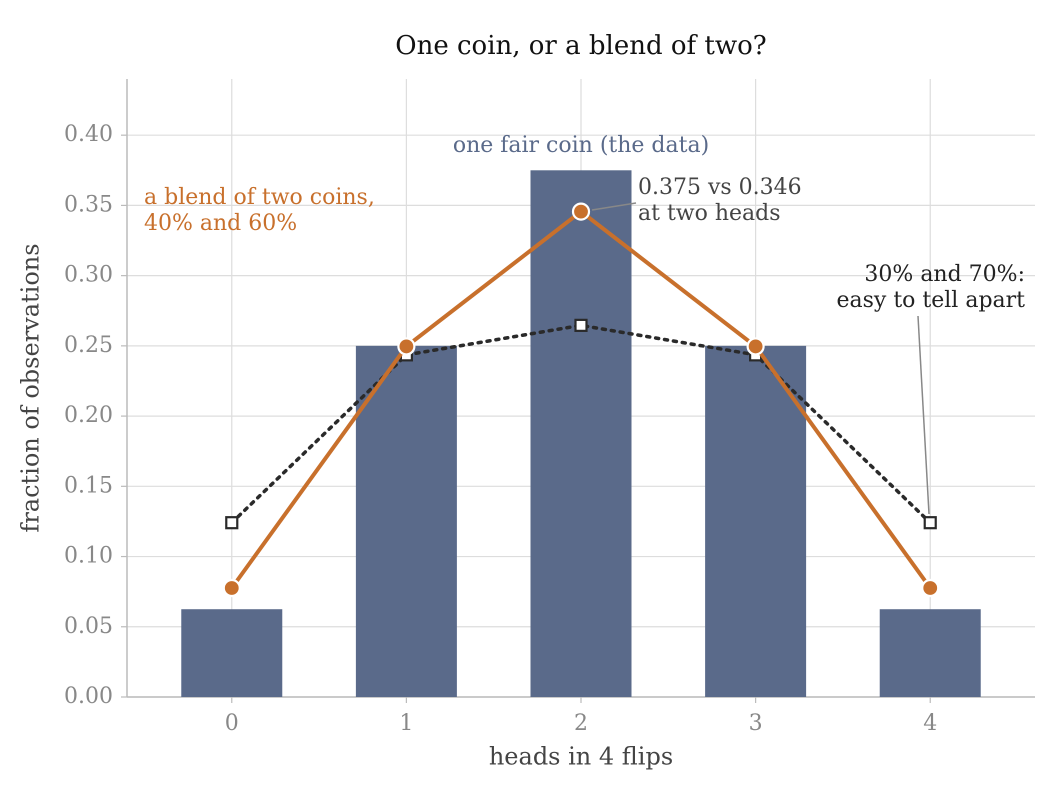 This screenshot has height=792, width=1056. I want to click on y-tick-label: 0.35, so click(88, 204).